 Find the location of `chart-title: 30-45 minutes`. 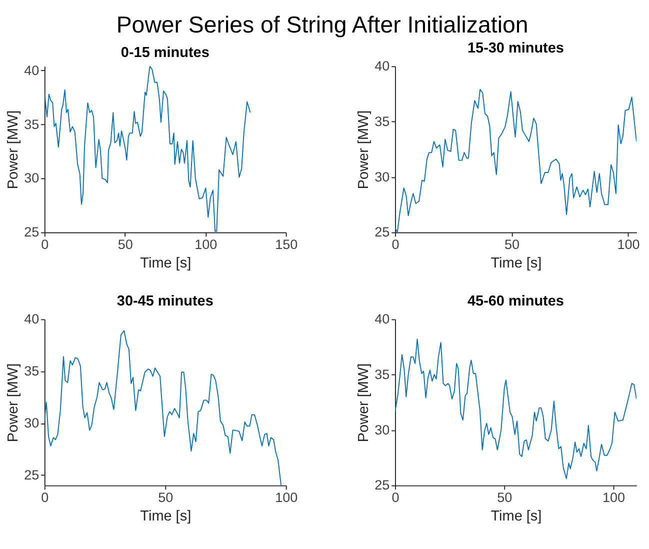

chart-title: 30-45 minutes is located at coordinates (165, 302).